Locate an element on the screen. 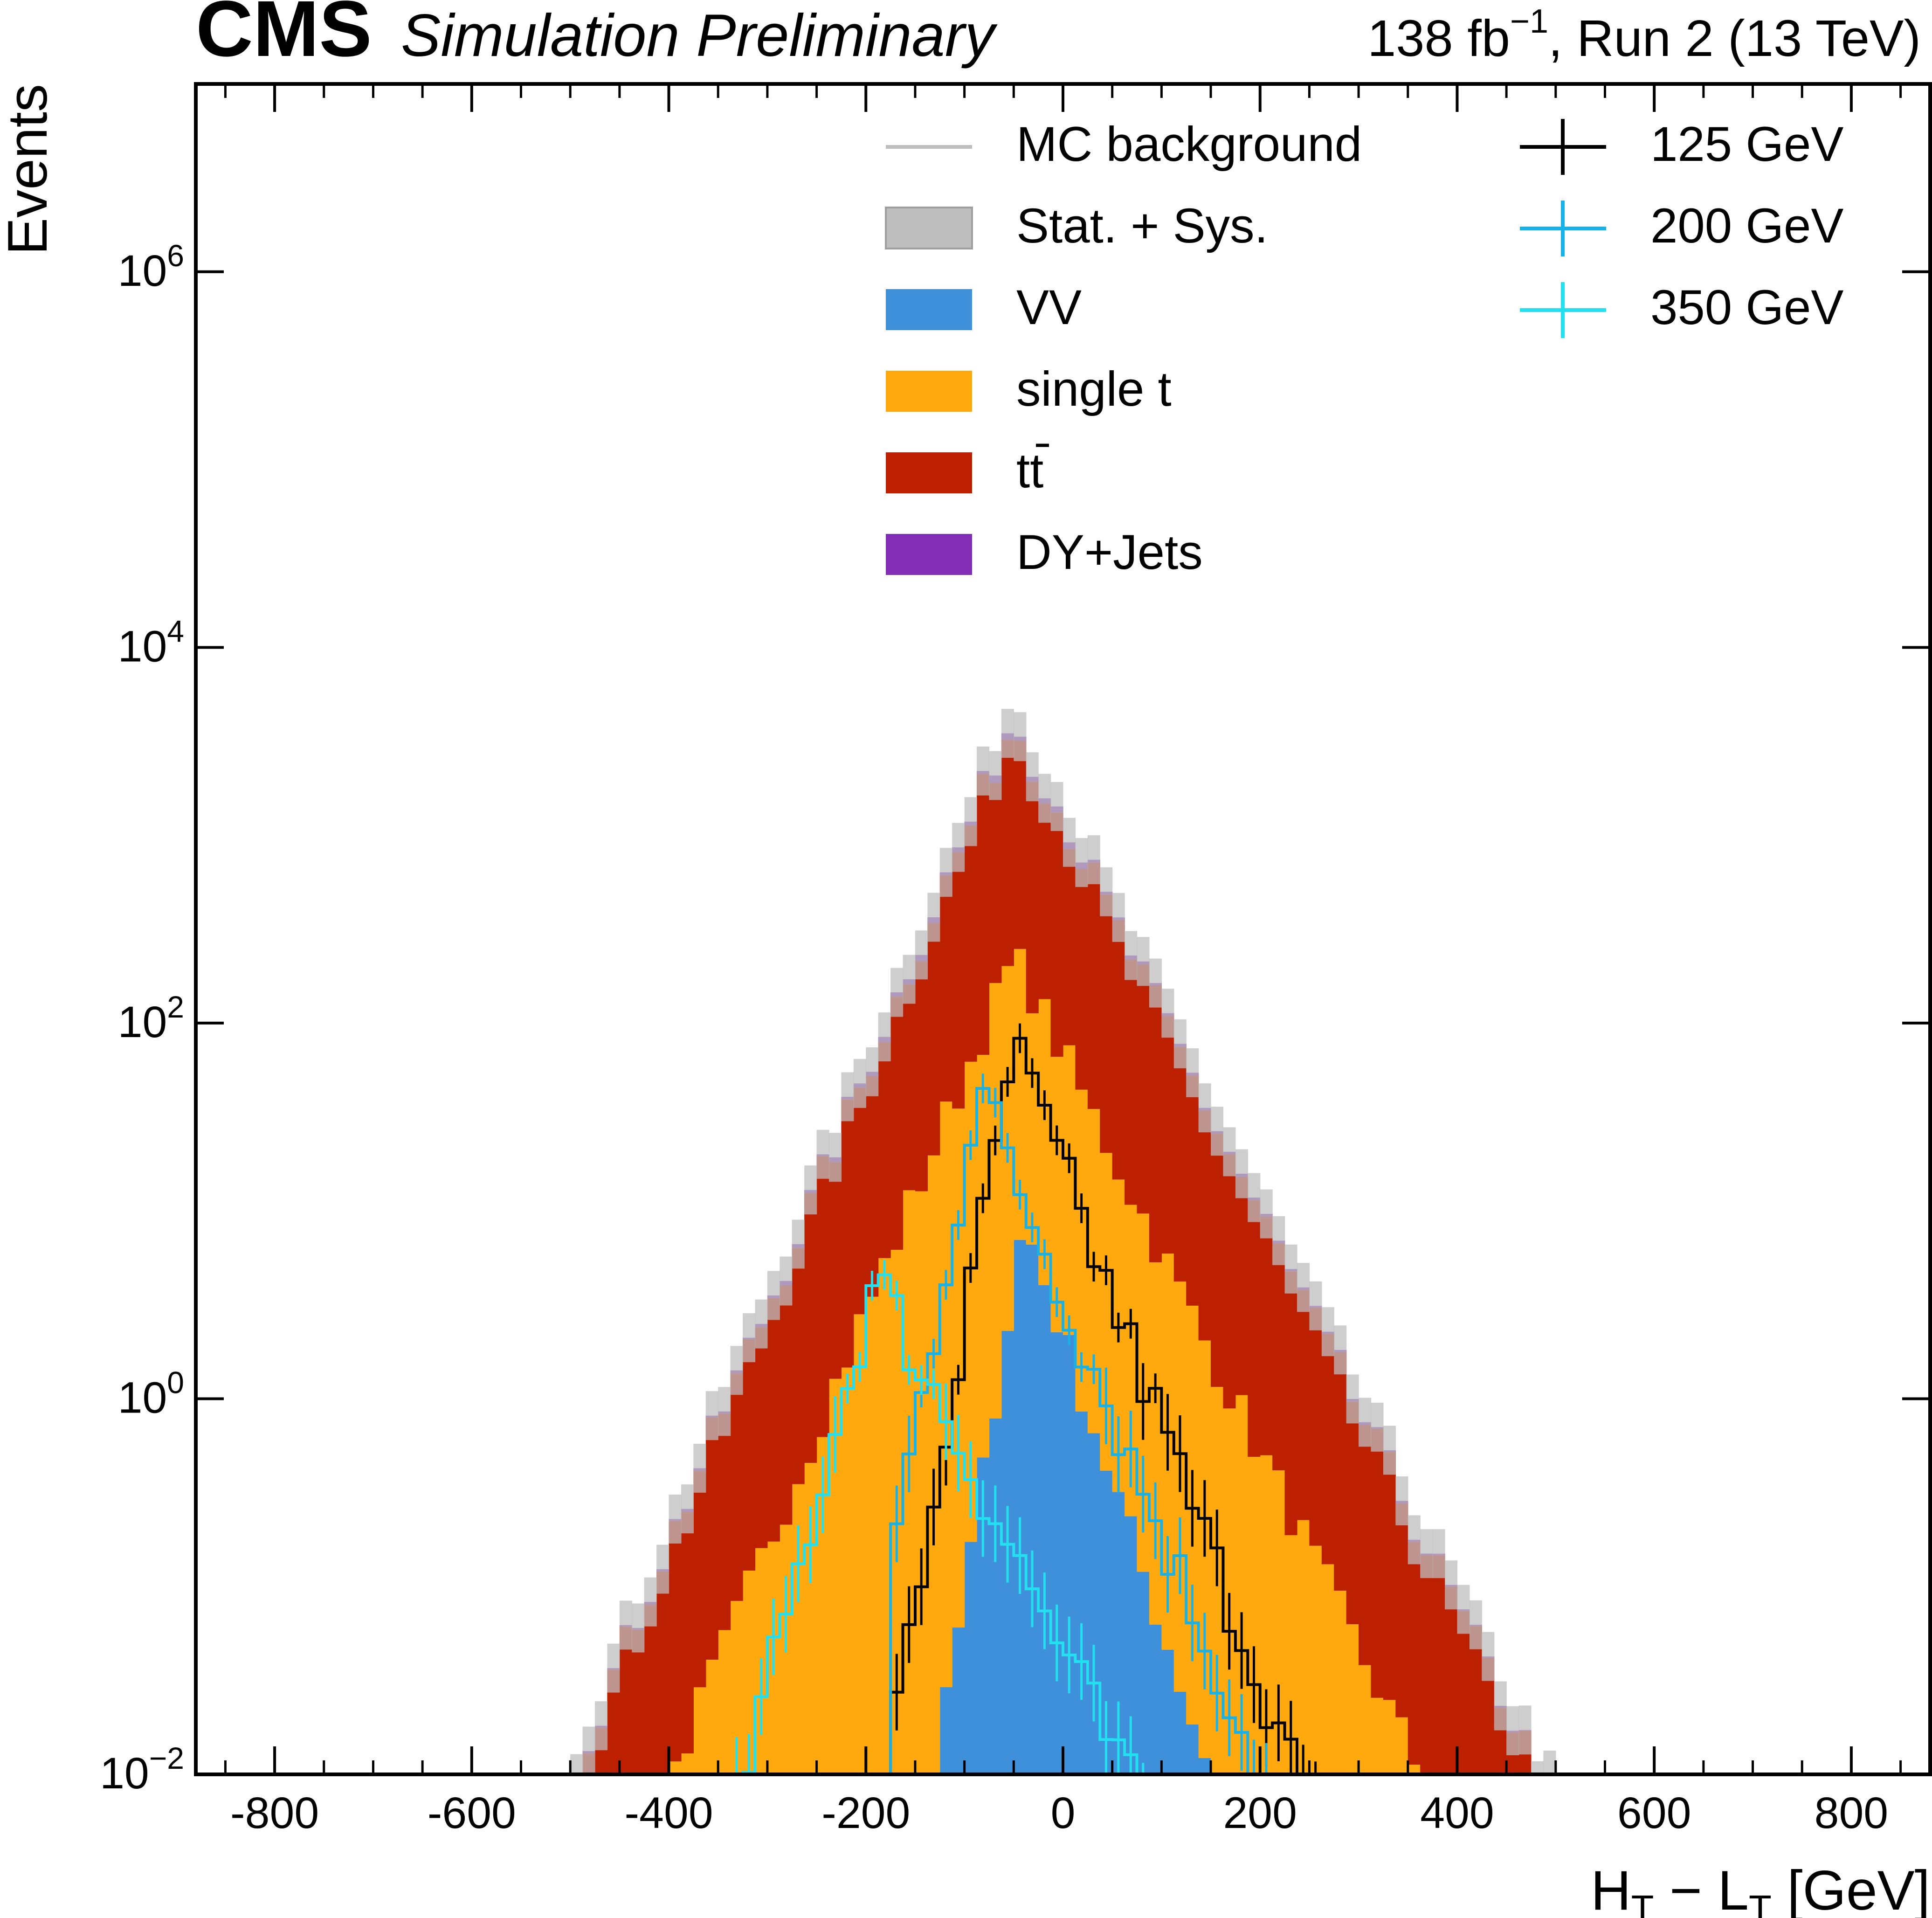  legend-label: 125 GeV is located at coordinates (1747, 144).